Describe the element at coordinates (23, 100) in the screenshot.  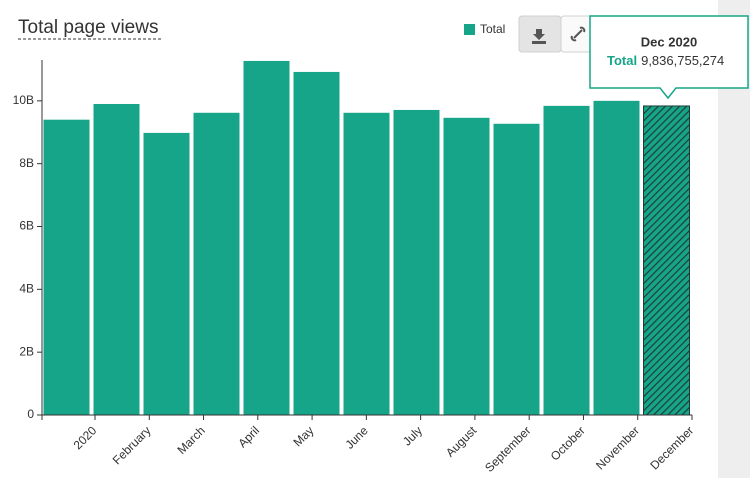
I see `y-tick-label: 10B` at that location.